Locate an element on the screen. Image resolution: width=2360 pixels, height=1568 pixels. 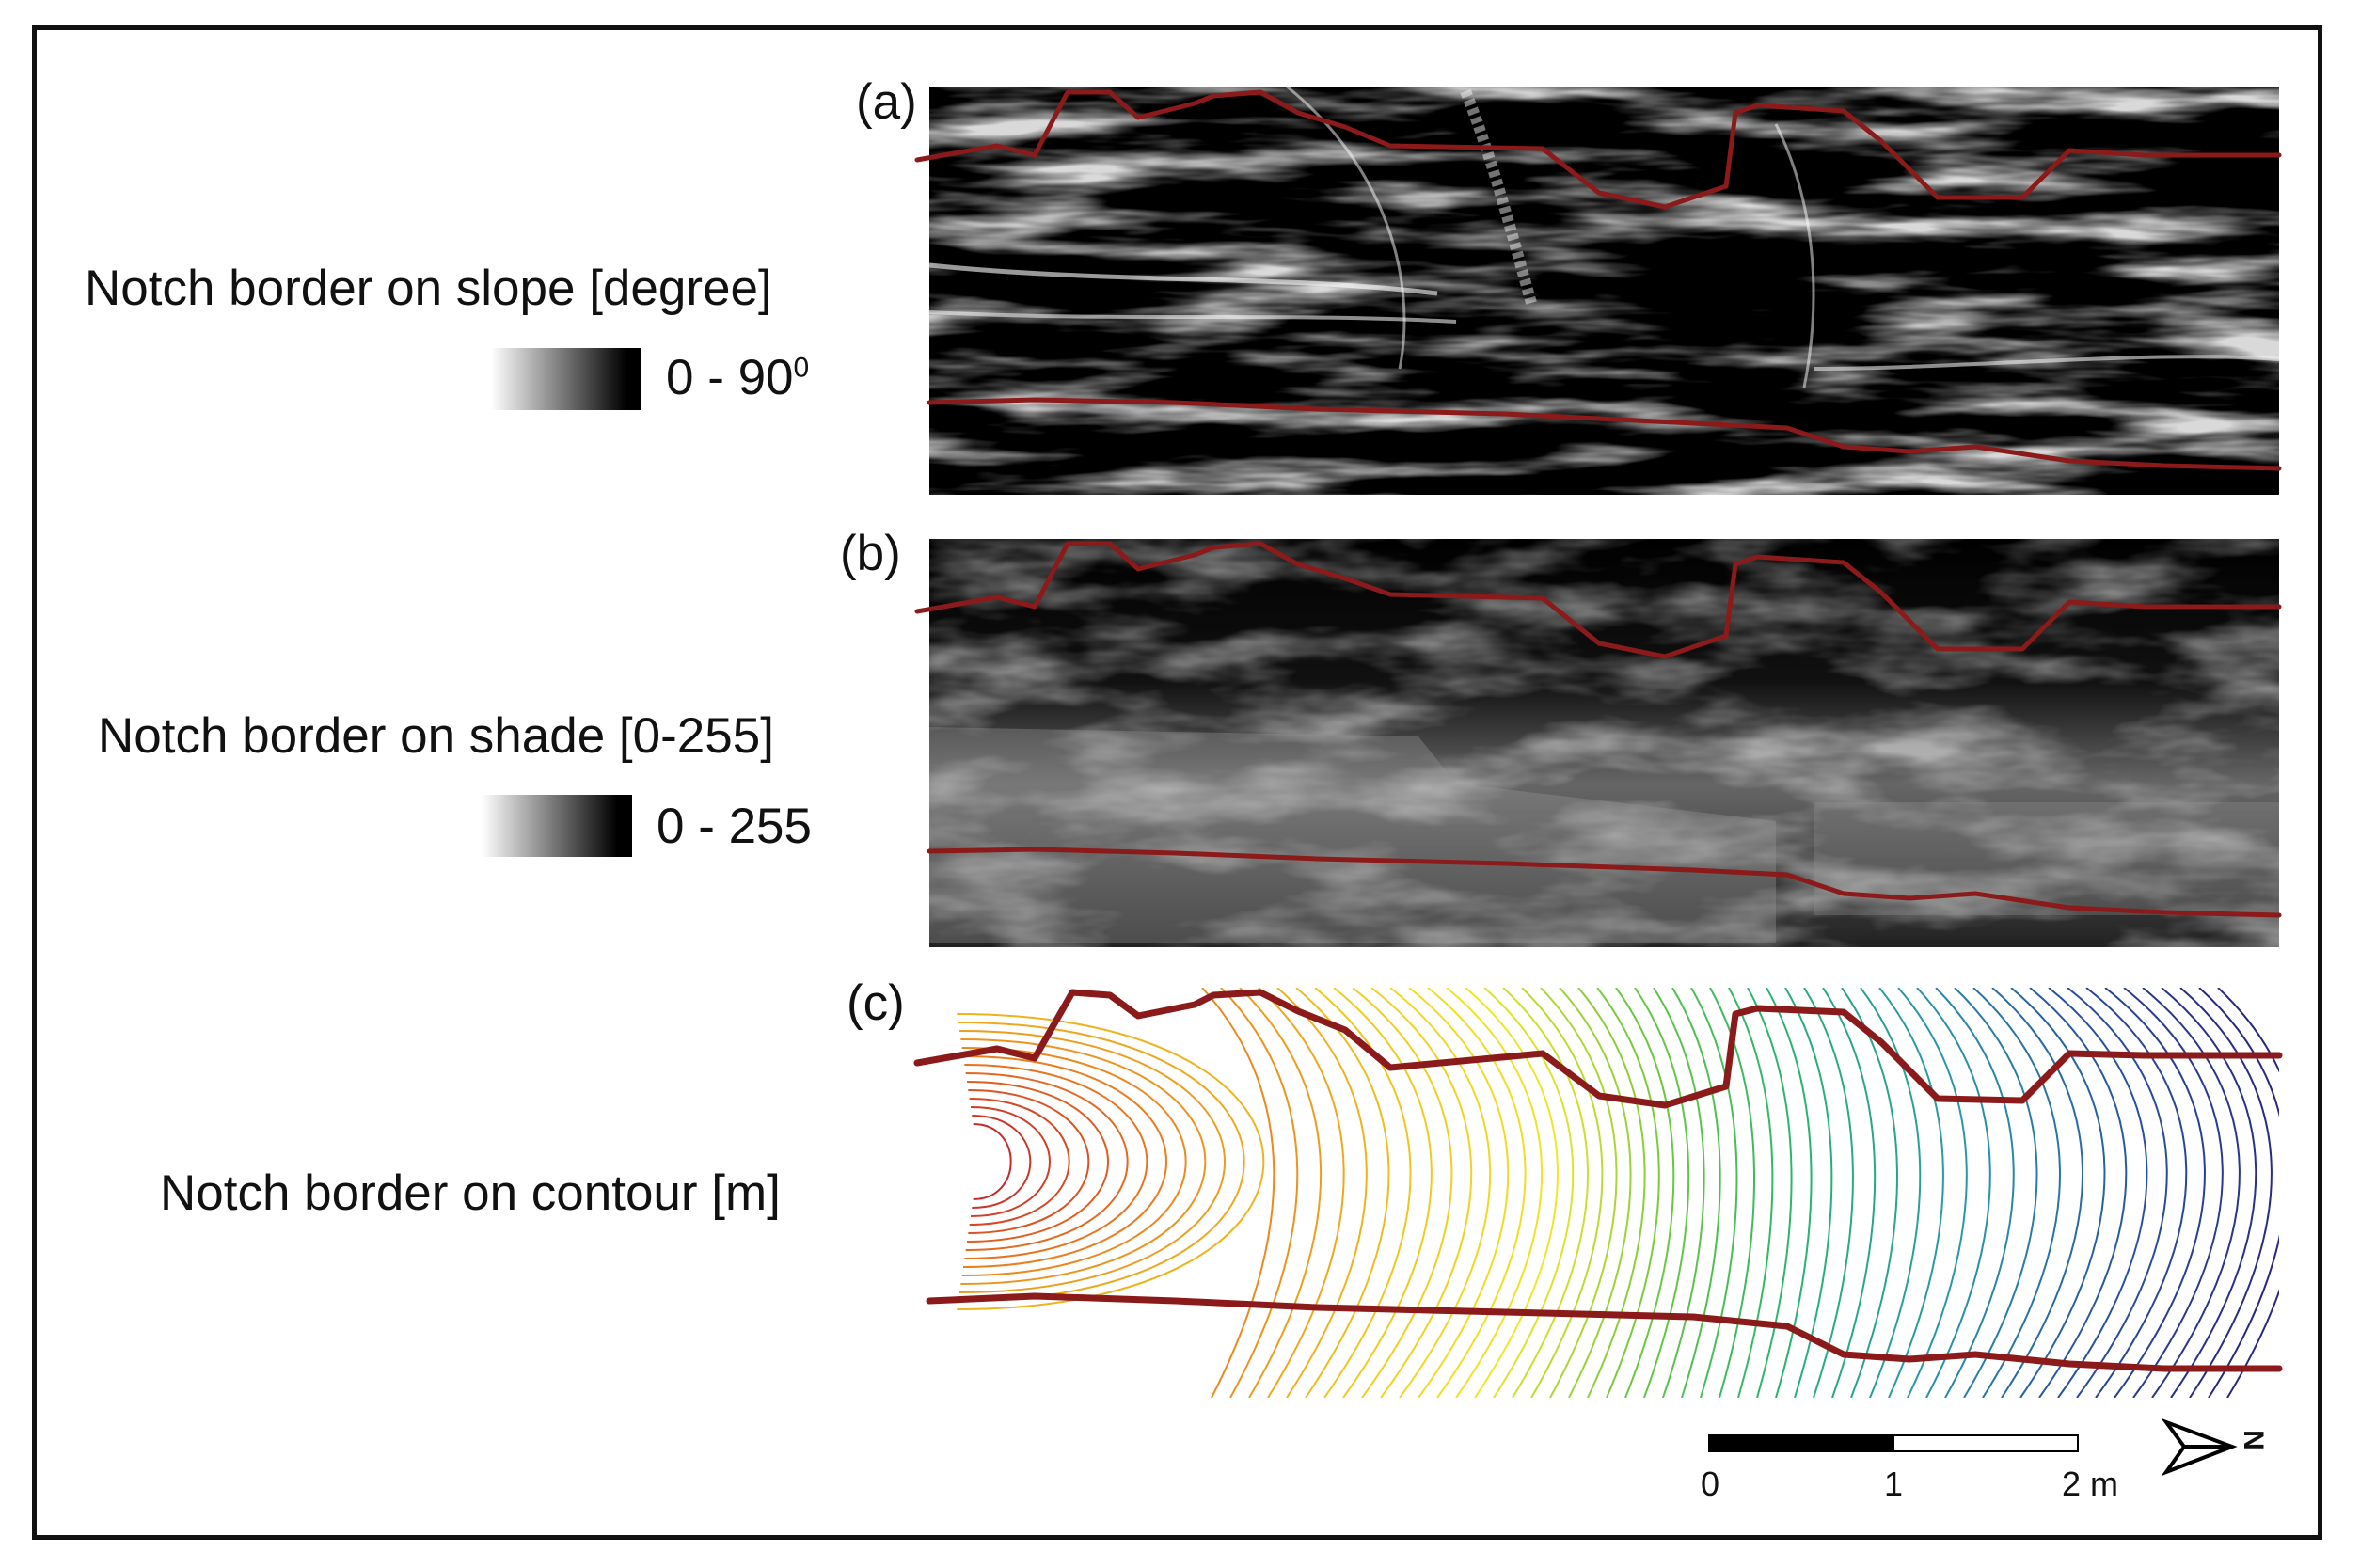
slope-range-sup: 0 is located at coordinates (802, 368).